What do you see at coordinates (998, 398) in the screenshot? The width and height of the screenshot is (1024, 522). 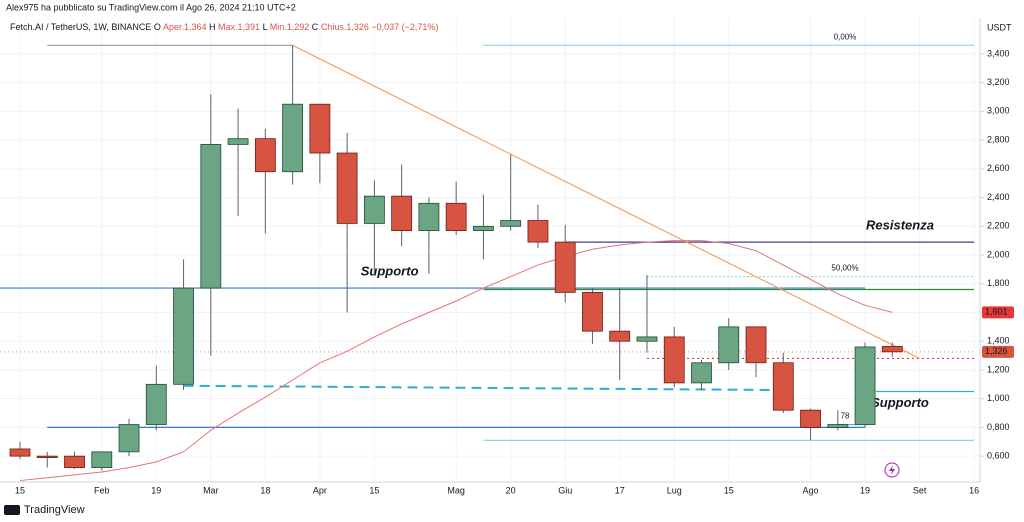 I see `y-tick-label: 1,000` at bounding box center [998, 398].